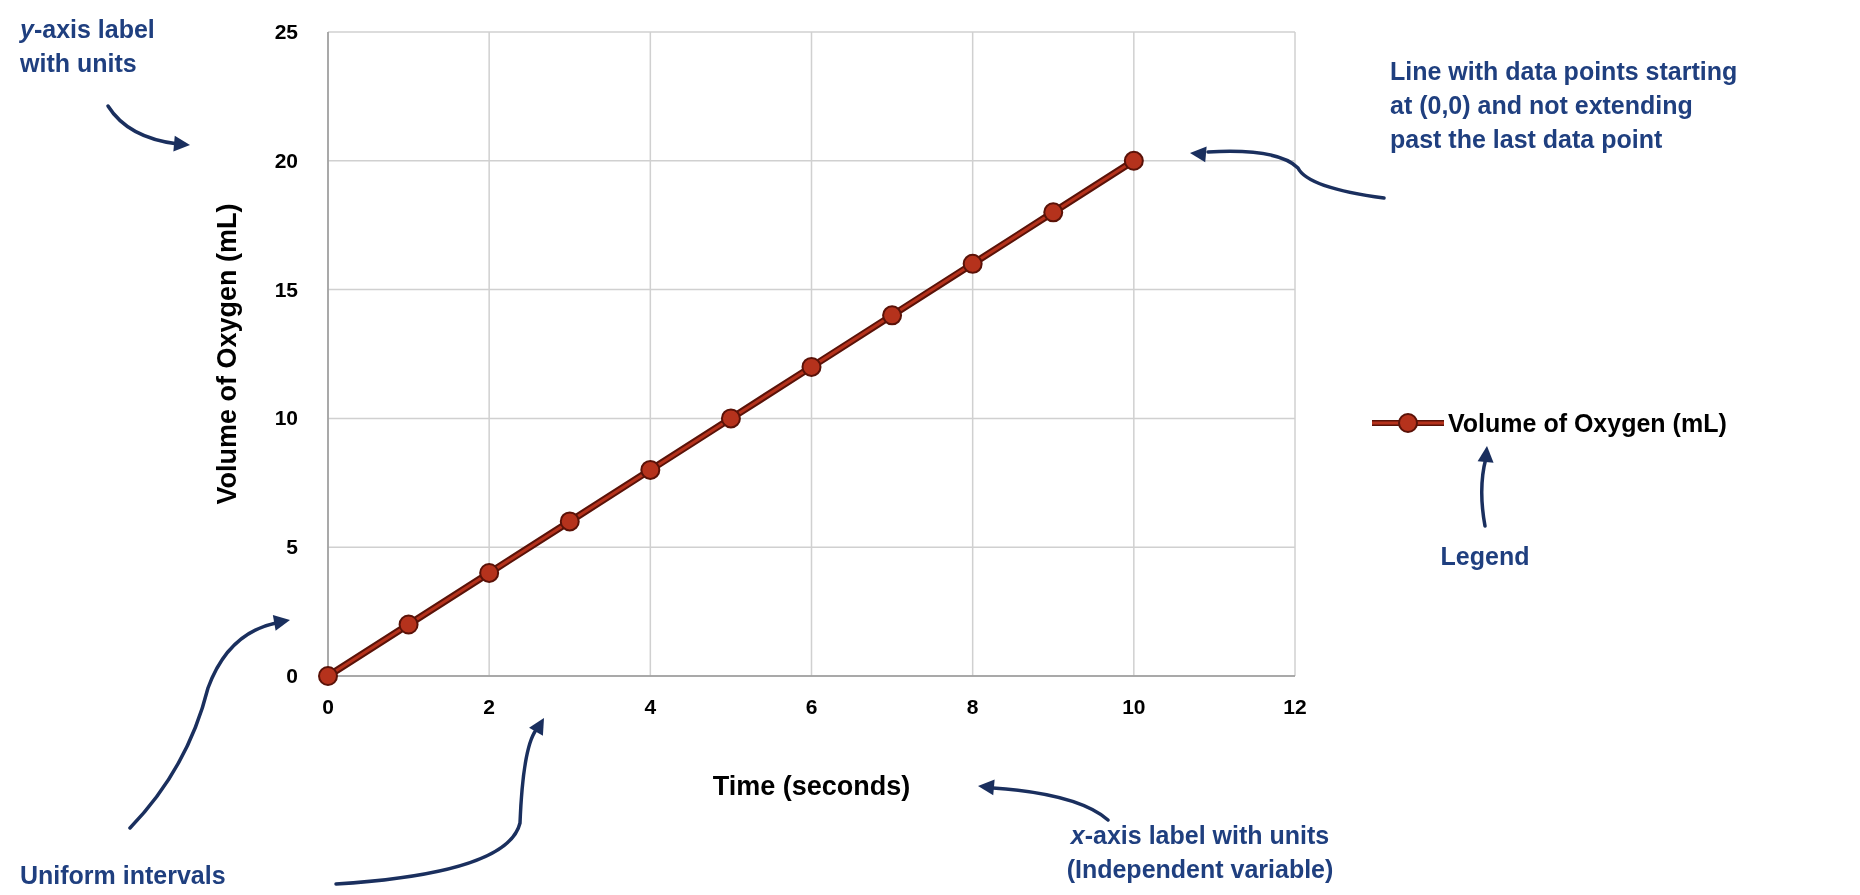  I want to click on x-axis-title: Time (seconds), so click(811, 786).